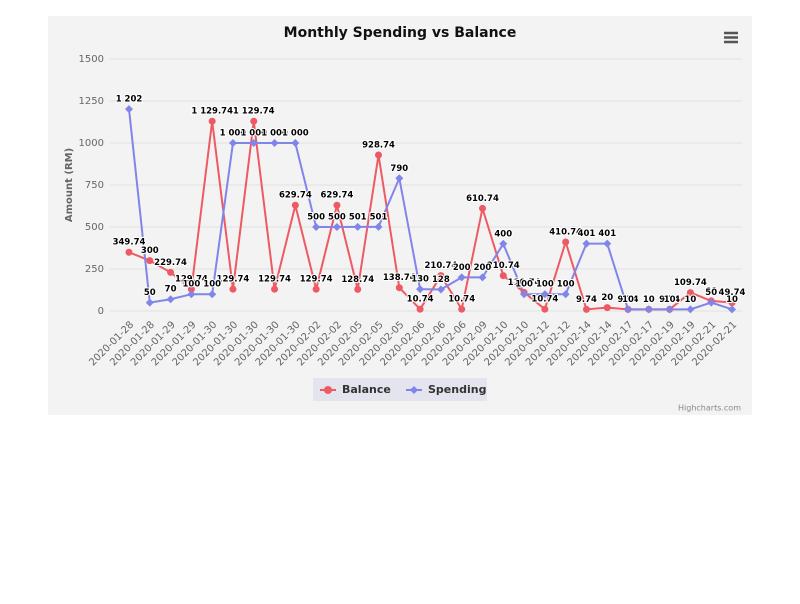  Describe the element at coordinates (358, 217) in the screenshot. I see `data-label: 501` at that location.